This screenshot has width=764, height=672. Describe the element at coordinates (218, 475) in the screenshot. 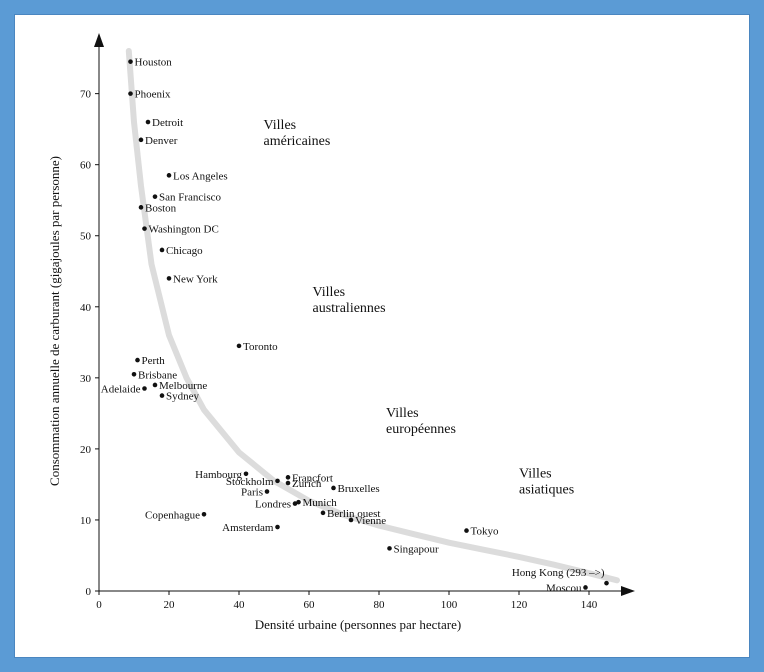

I see `point-label: Hambourg` at that location.